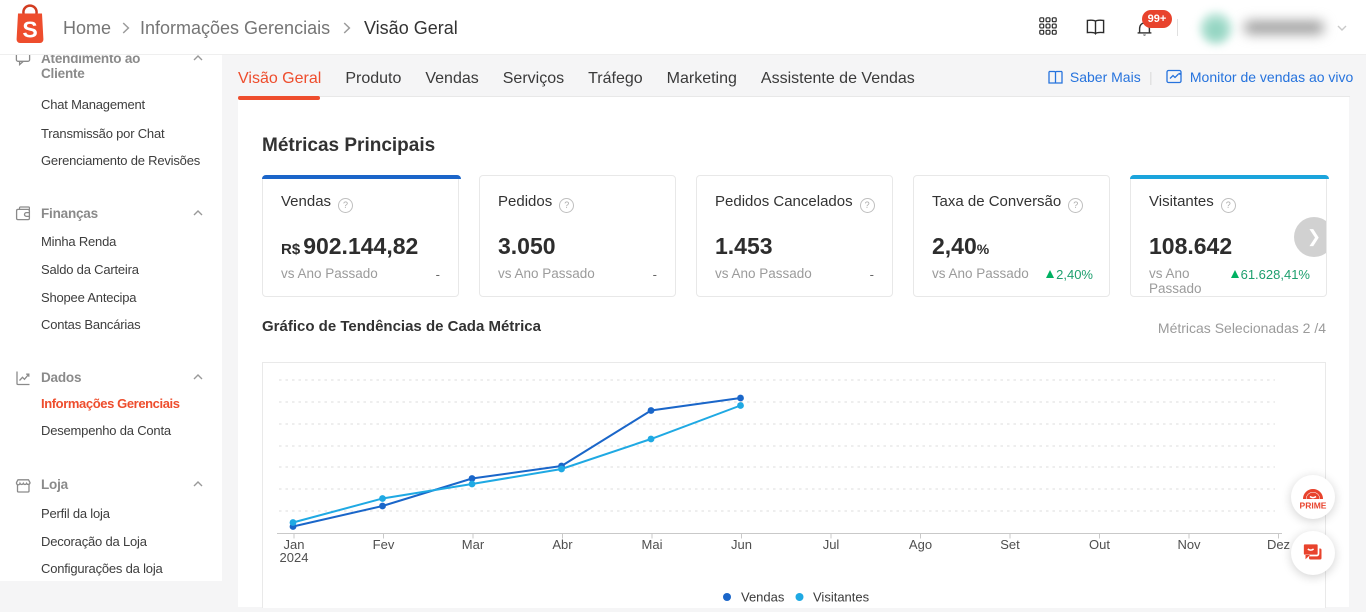 The width and height of the screenshot is (1366, 612). I want to click on svg-text: Out, so click(1099, 544).